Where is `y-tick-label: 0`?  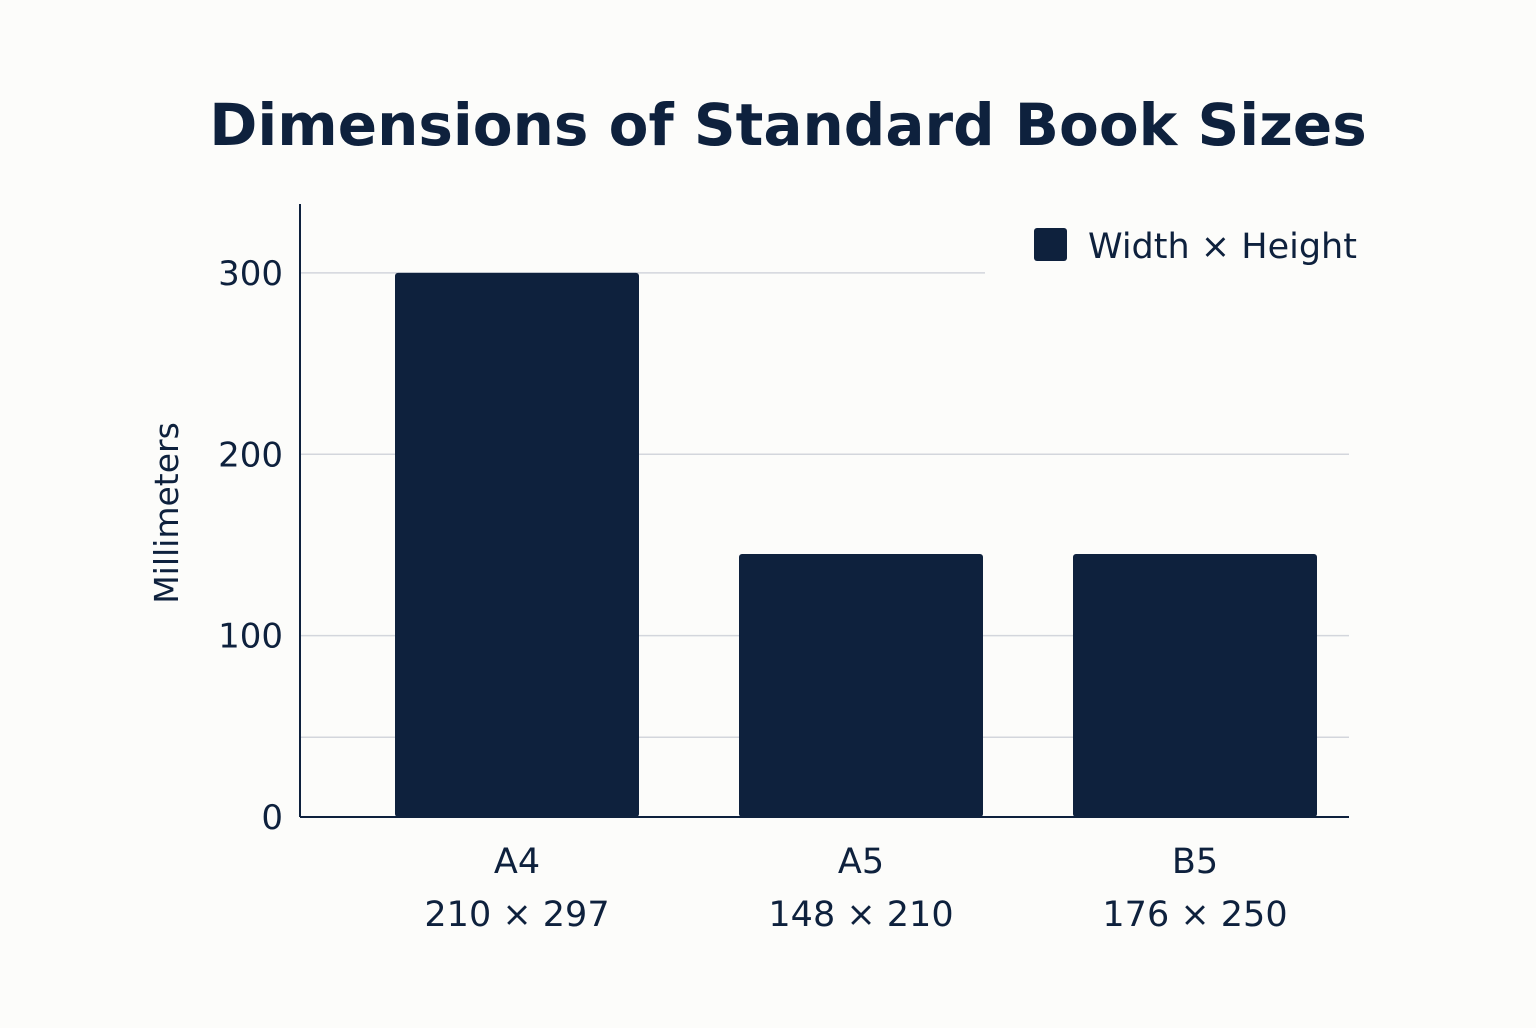
y-tick-label: 0 is located at coordinates (272, 818).